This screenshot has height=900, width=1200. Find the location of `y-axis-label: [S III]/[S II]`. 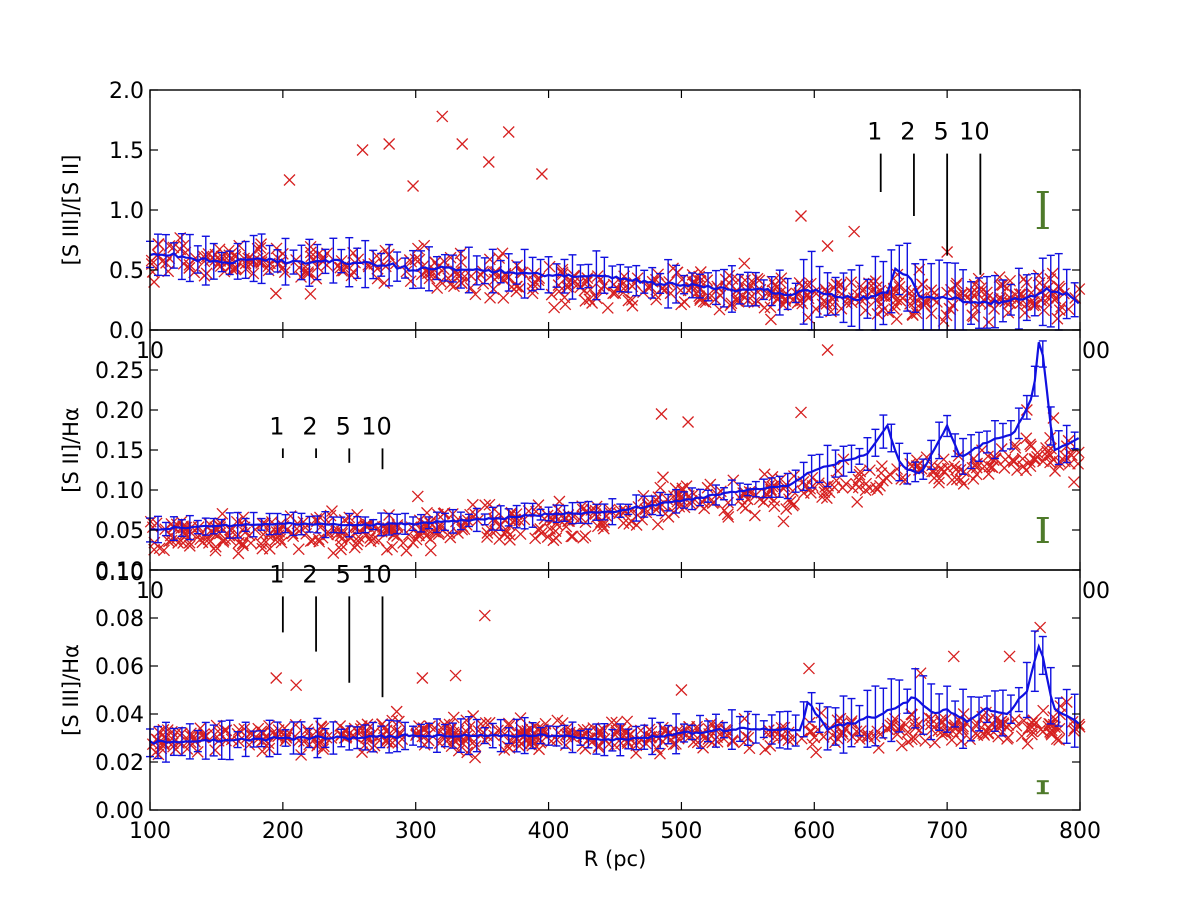

y-axis-label: [S III]/[S II] is located at coordinates (71, 210).